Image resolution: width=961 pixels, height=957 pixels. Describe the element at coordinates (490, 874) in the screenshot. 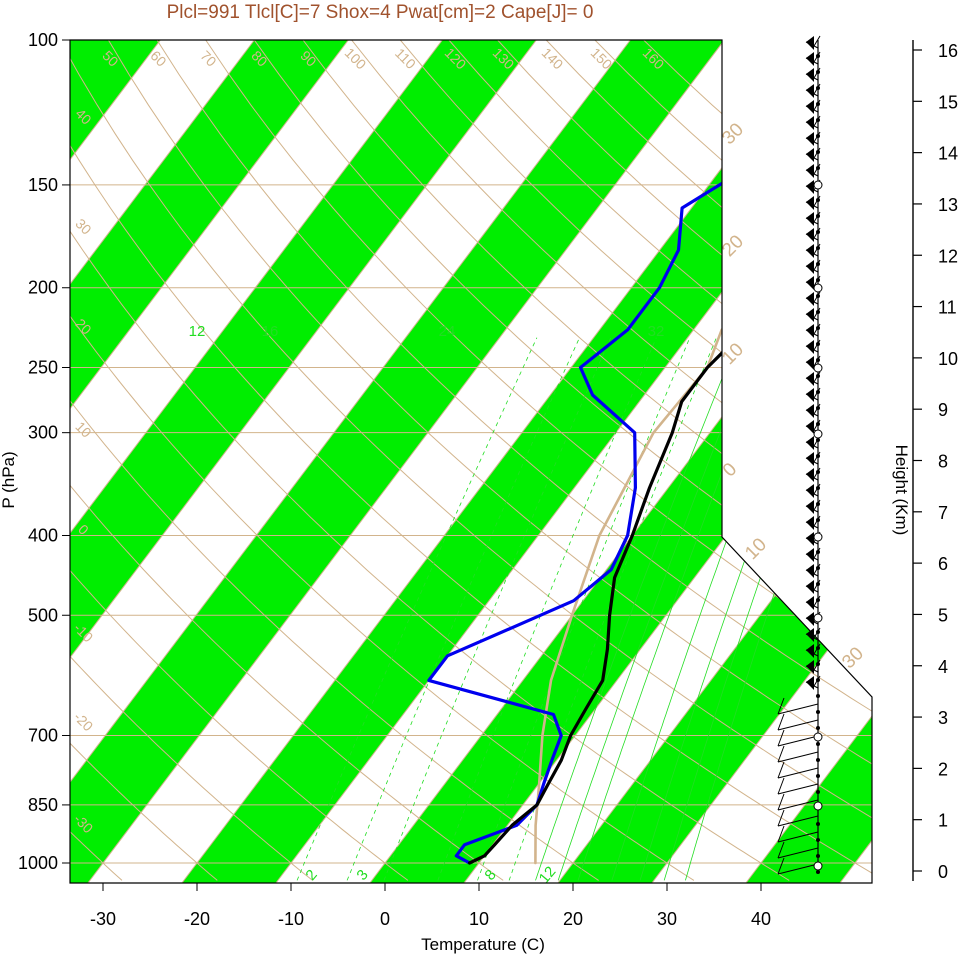

I see `mixing-ratio-label: 8` at that location.